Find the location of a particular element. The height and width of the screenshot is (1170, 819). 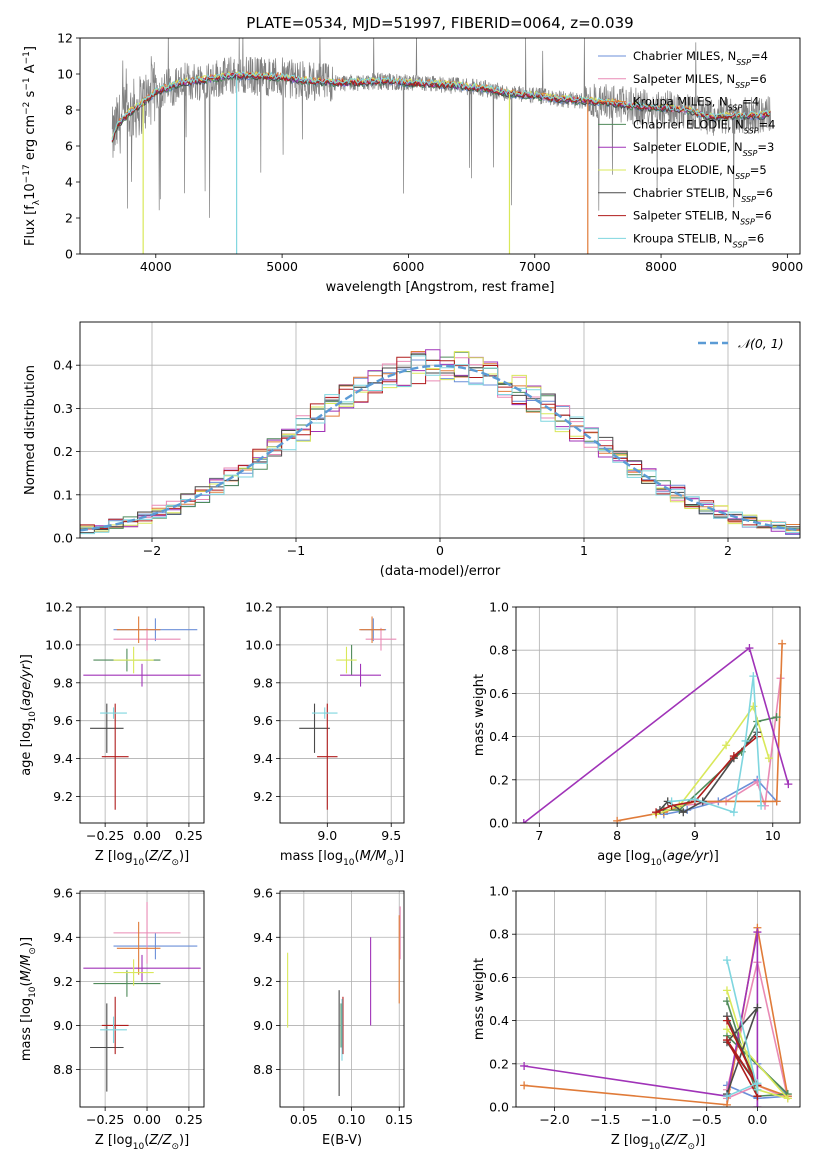

x-tick-label: 8000 is located at coordinates (661, 266).